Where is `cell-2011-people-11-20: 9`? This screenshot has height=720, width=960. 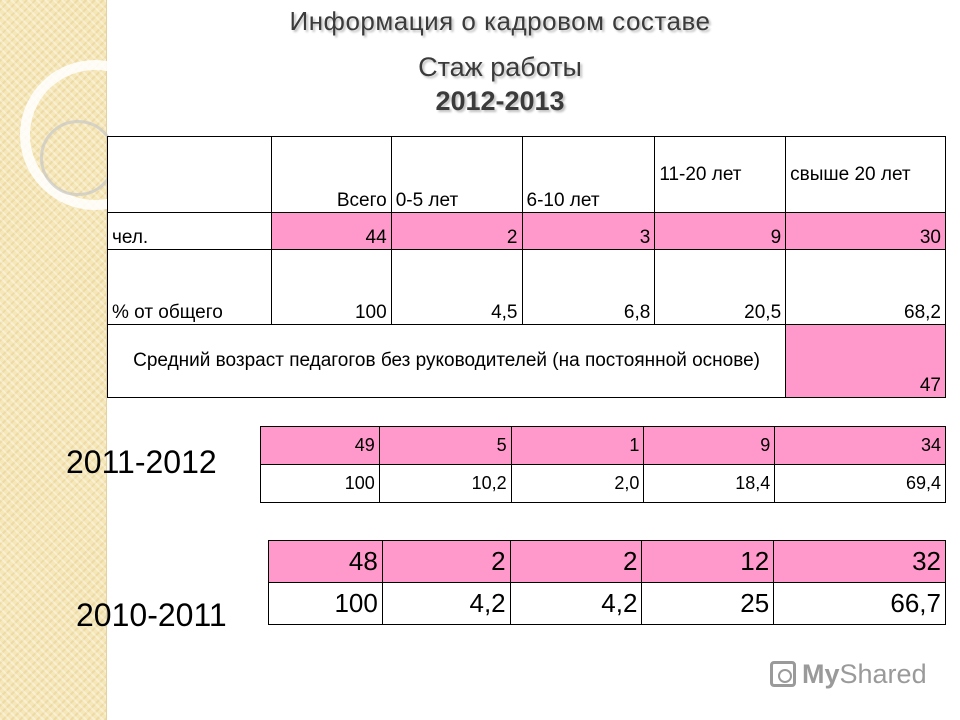
cell-2011-people-11-20: 9 is located at coordinates (709, 445).